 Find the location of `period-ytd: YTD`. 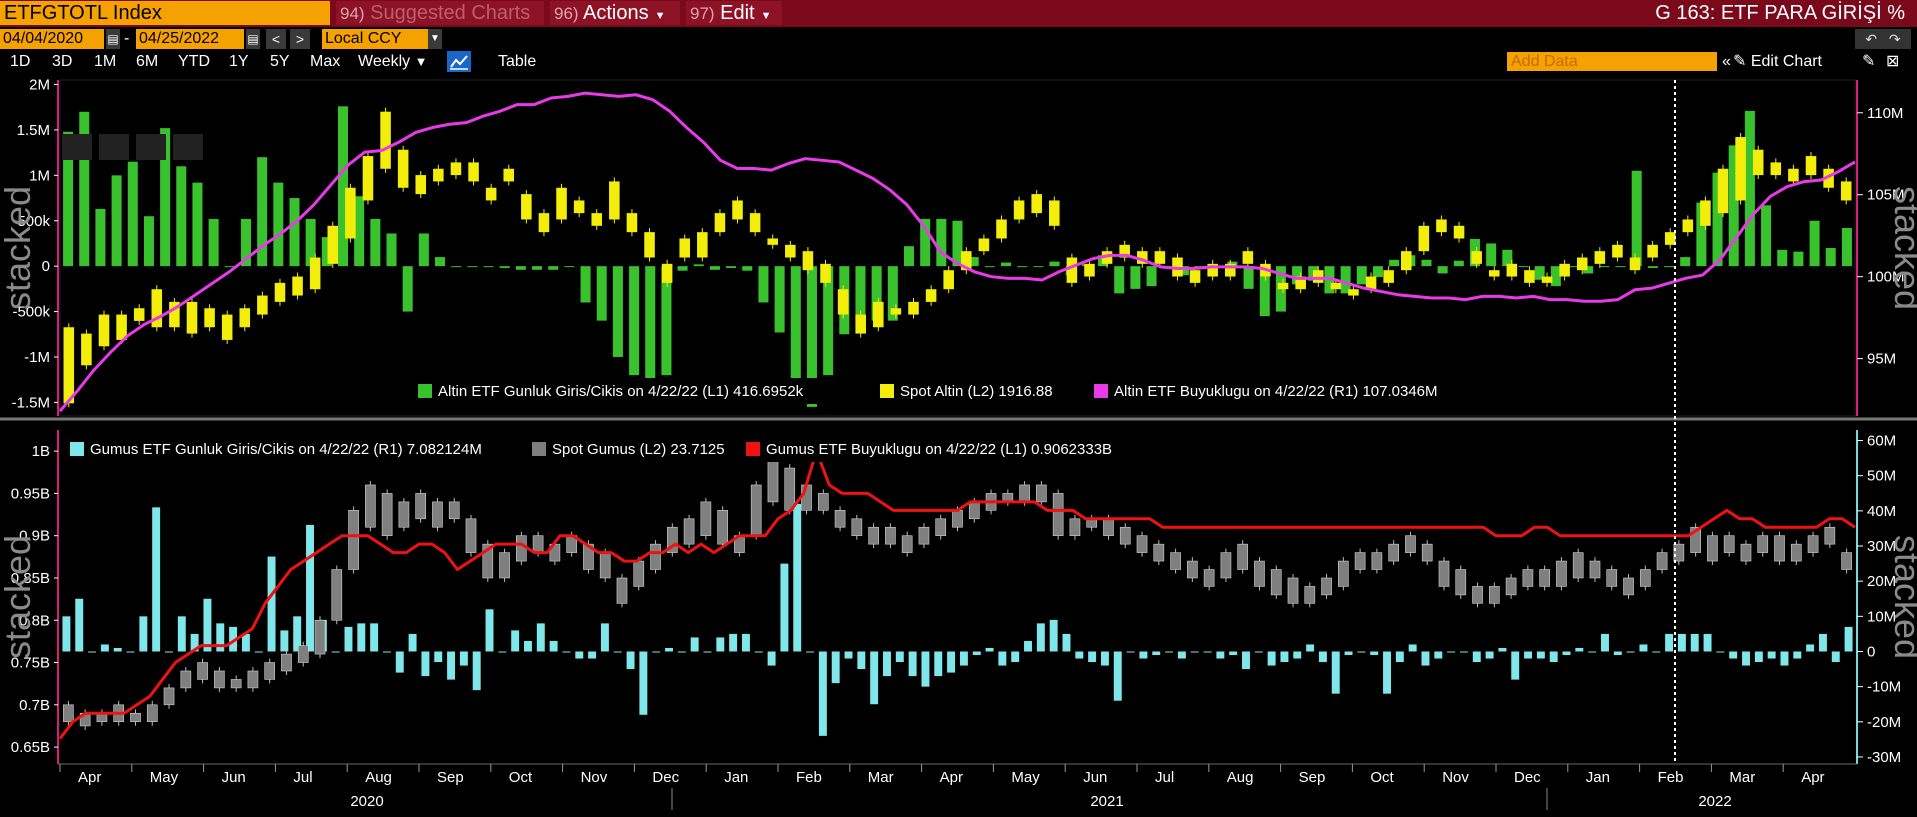

period-ytd: YTD is located at coordinates (194, 61).